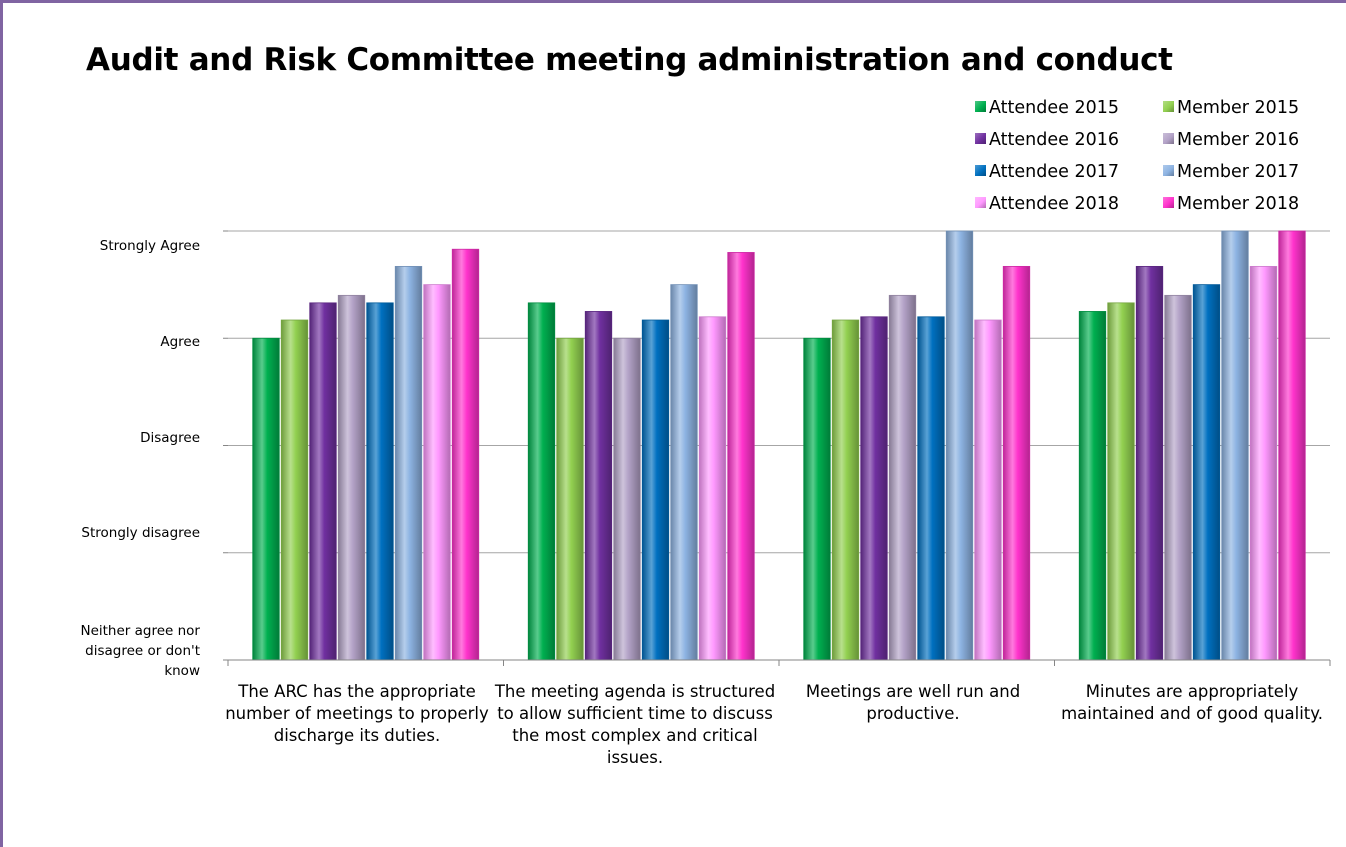 This screenshot has width=1346, height=847. I want to click on bar-attendee-2018-cat4, so click(1263, 463).